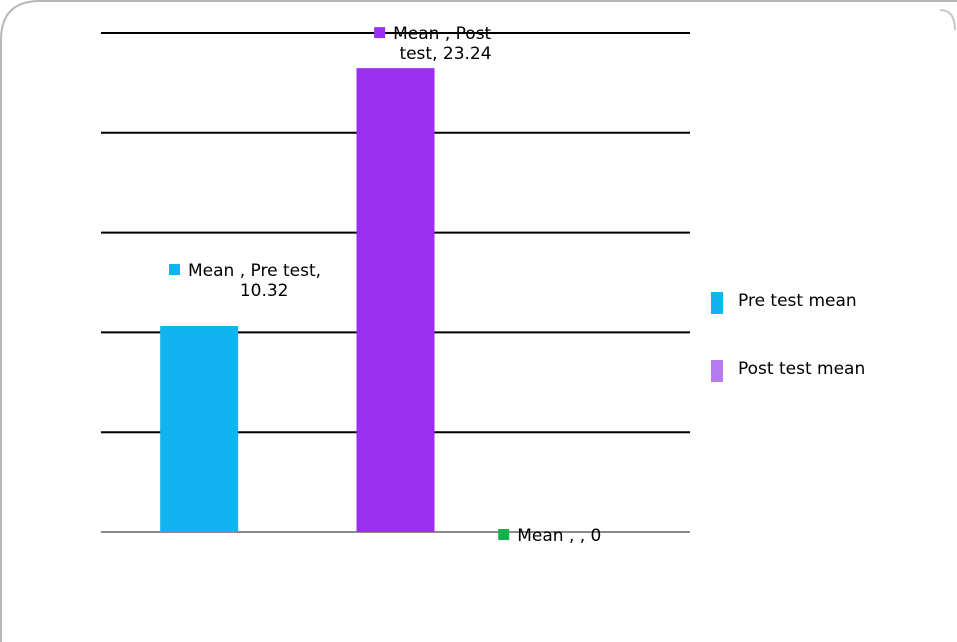 The image size is (957, 642). Describe the element at coordinates (254, 271) in the screenshot. I see `data-label-line1: Mean , Pre test,` at that location.